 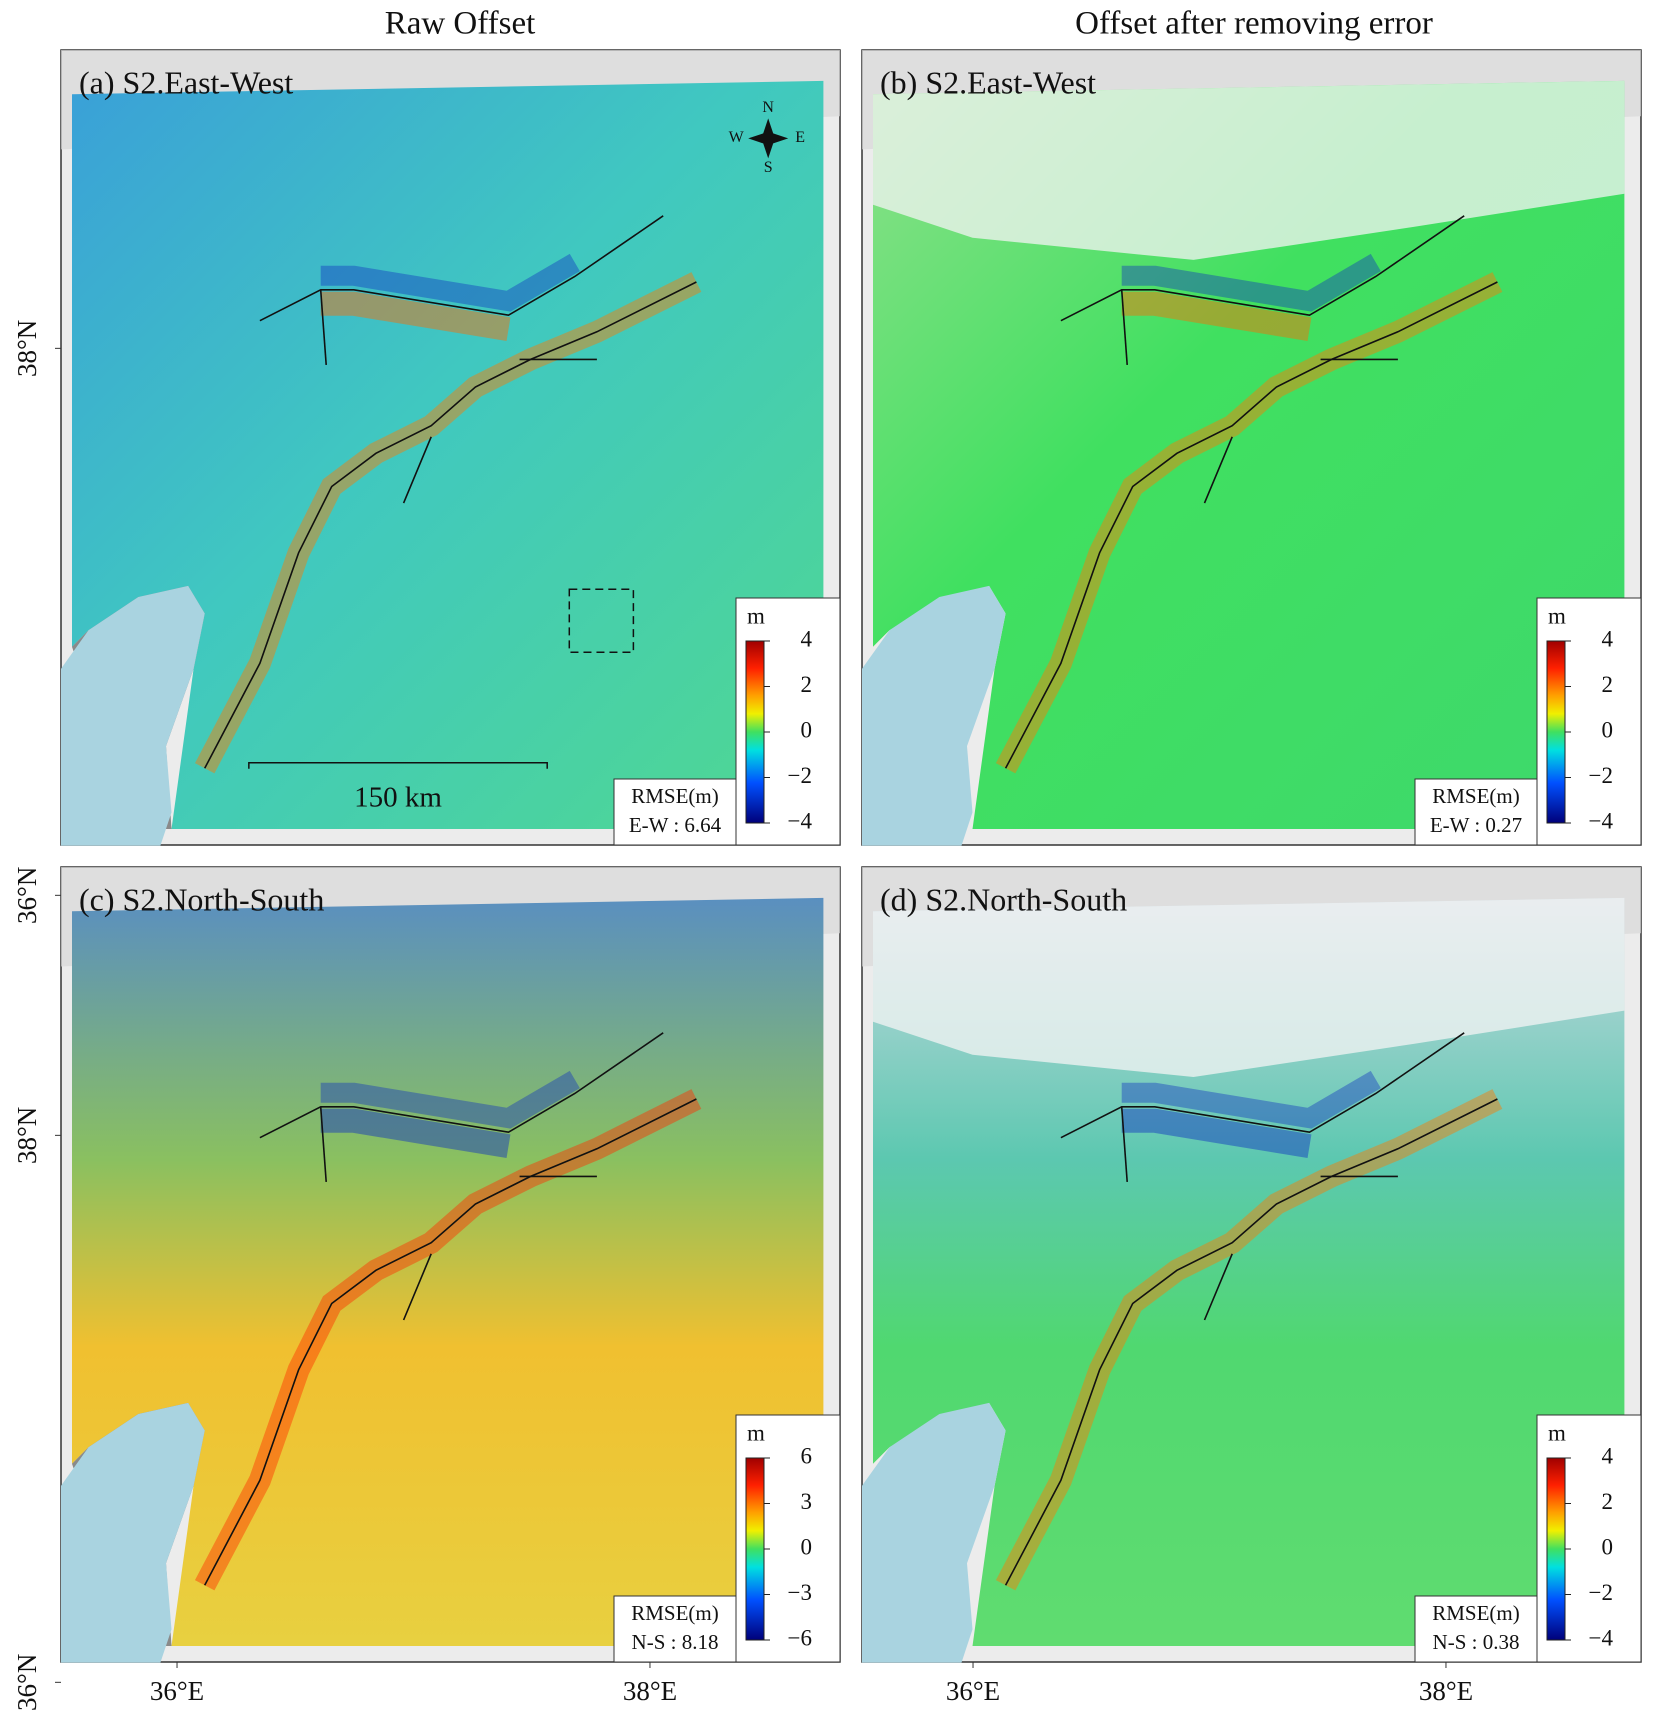 I want to click on colorbar-tick-label: −6, so click(x=800, y=1637).